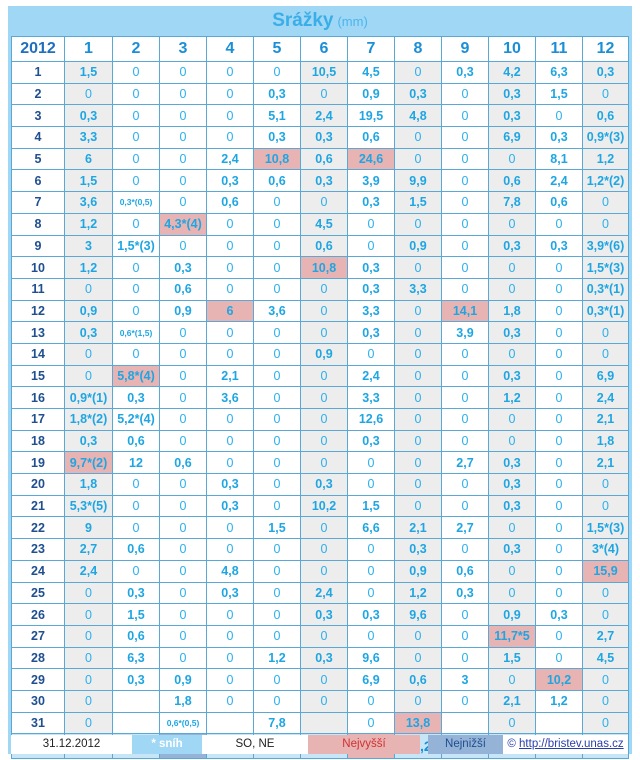 The width and height of the screenshot is (640, 760). I want to click on value-cell: 0,3*(1), so click(605, 311).